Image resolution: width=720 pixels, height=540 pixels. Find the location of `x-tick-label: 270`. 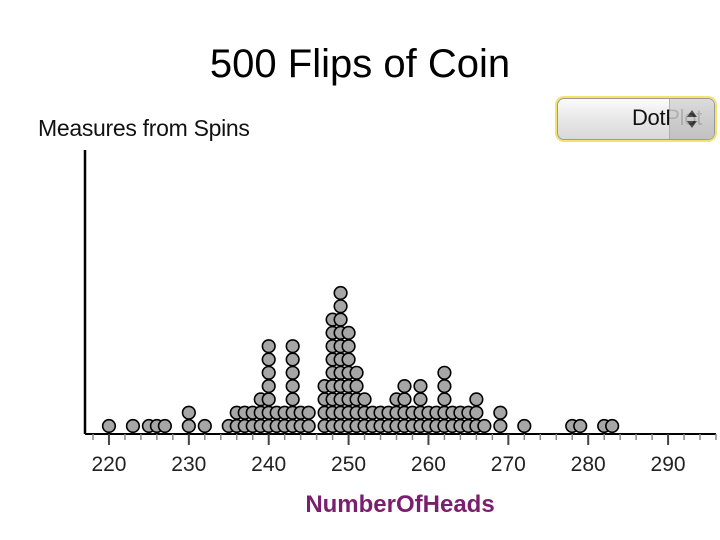

x-tick-label: 270 is located at coordinates (508, 464).